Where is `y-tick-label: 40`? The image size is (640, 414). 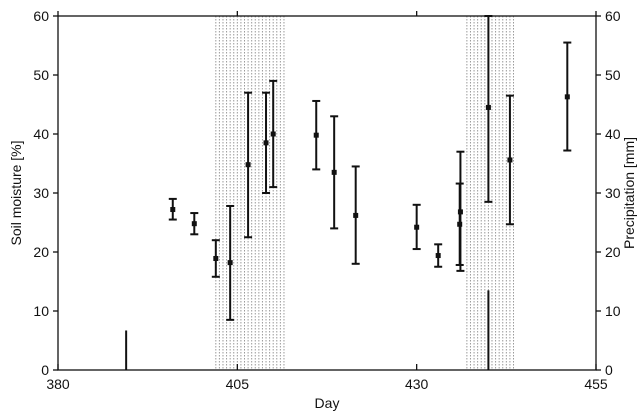
y-tick-label: 40 is located at coordinates (41, 134).